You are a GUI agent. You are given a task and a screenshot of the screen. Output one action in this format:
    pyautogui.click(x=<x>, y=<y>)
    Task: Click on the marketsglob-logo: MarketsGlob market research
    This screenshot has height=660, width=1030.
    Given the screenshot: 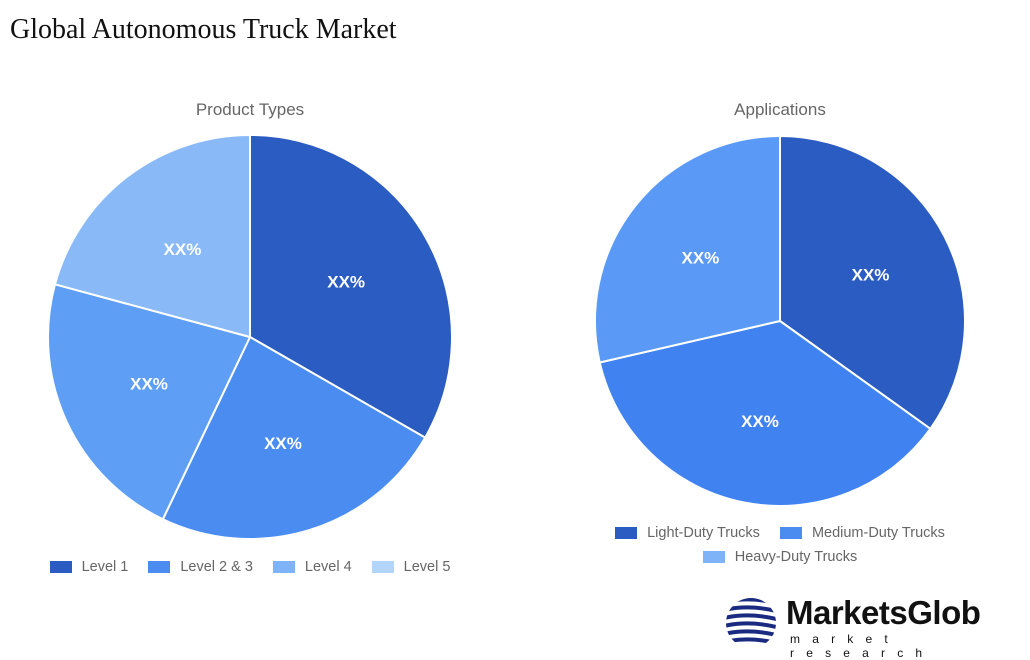 What is the action you would take?
    pyautogui.click(x=874, y=627)
    